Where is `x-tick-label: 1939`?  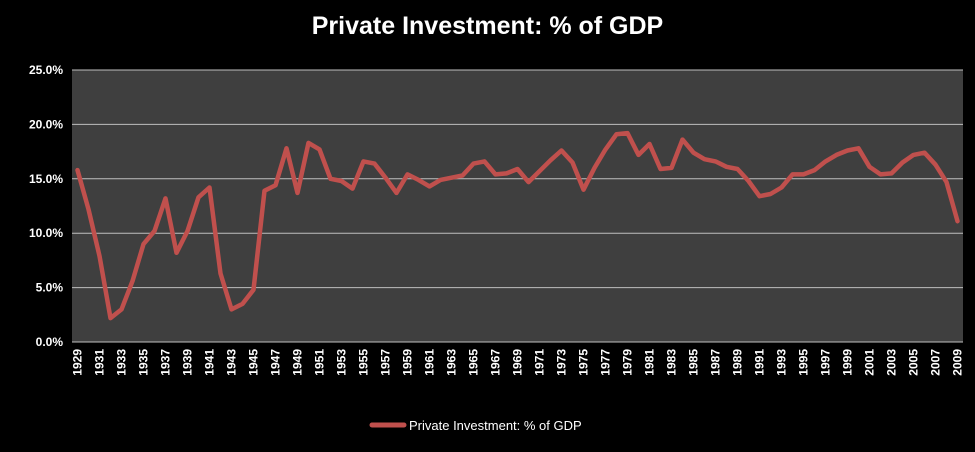 x-tick-label: 1939 is located at coordinates (188, 362).